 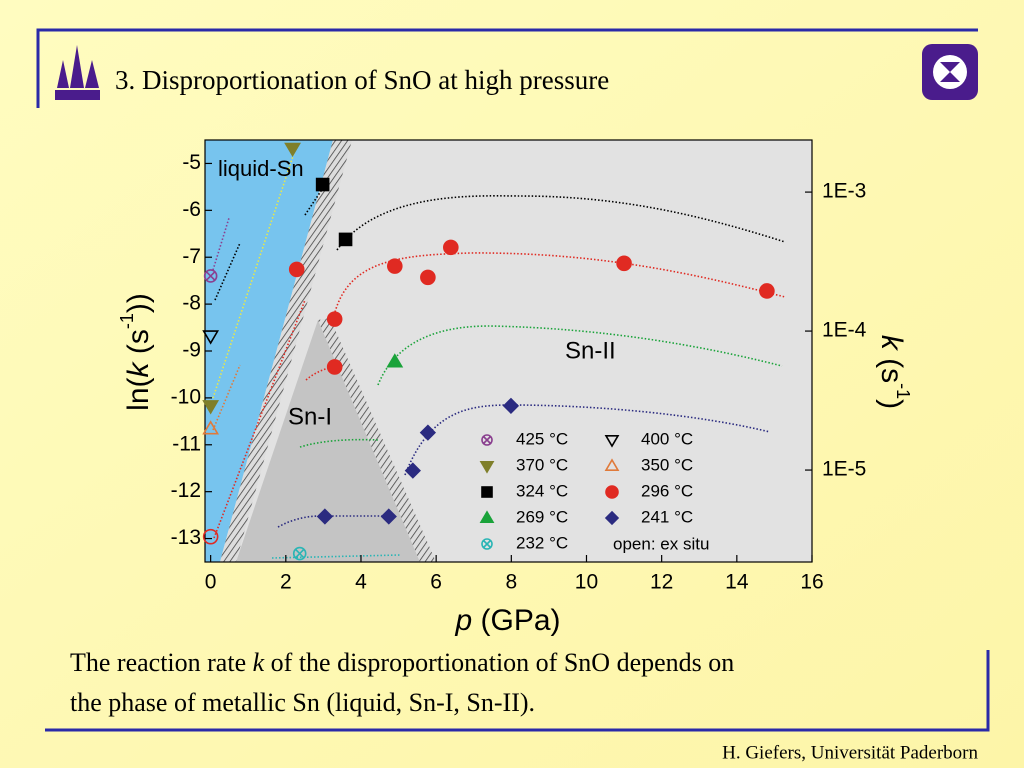 I want to click on y-tick-label: -5, so click(x=191, y=162).